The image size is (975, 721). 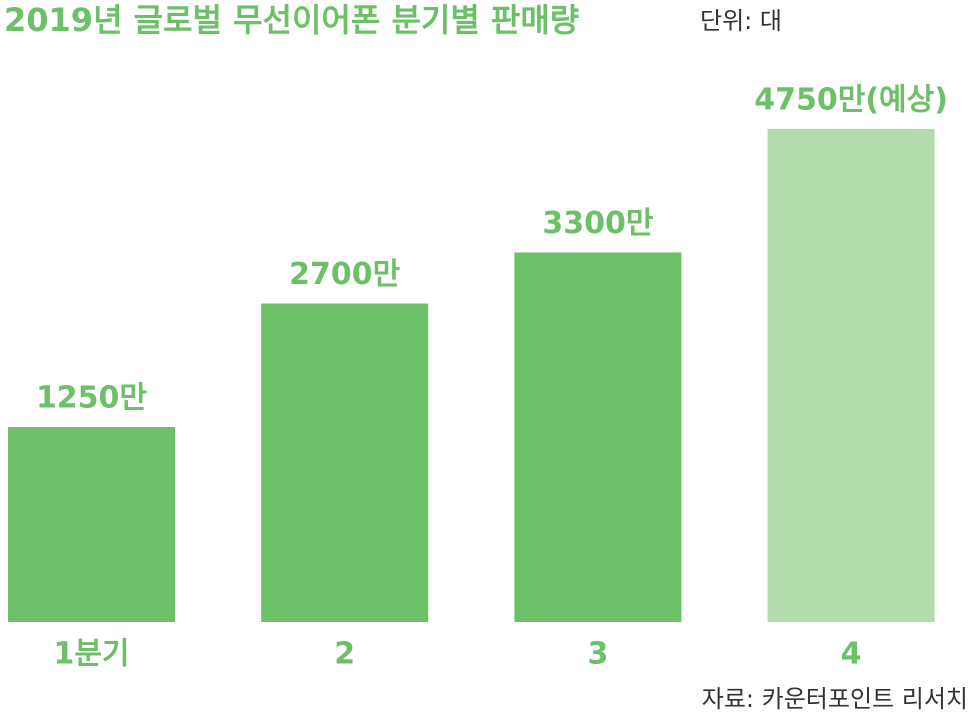 I want to click on value-label: 1250만, so click(x=91, y=398).